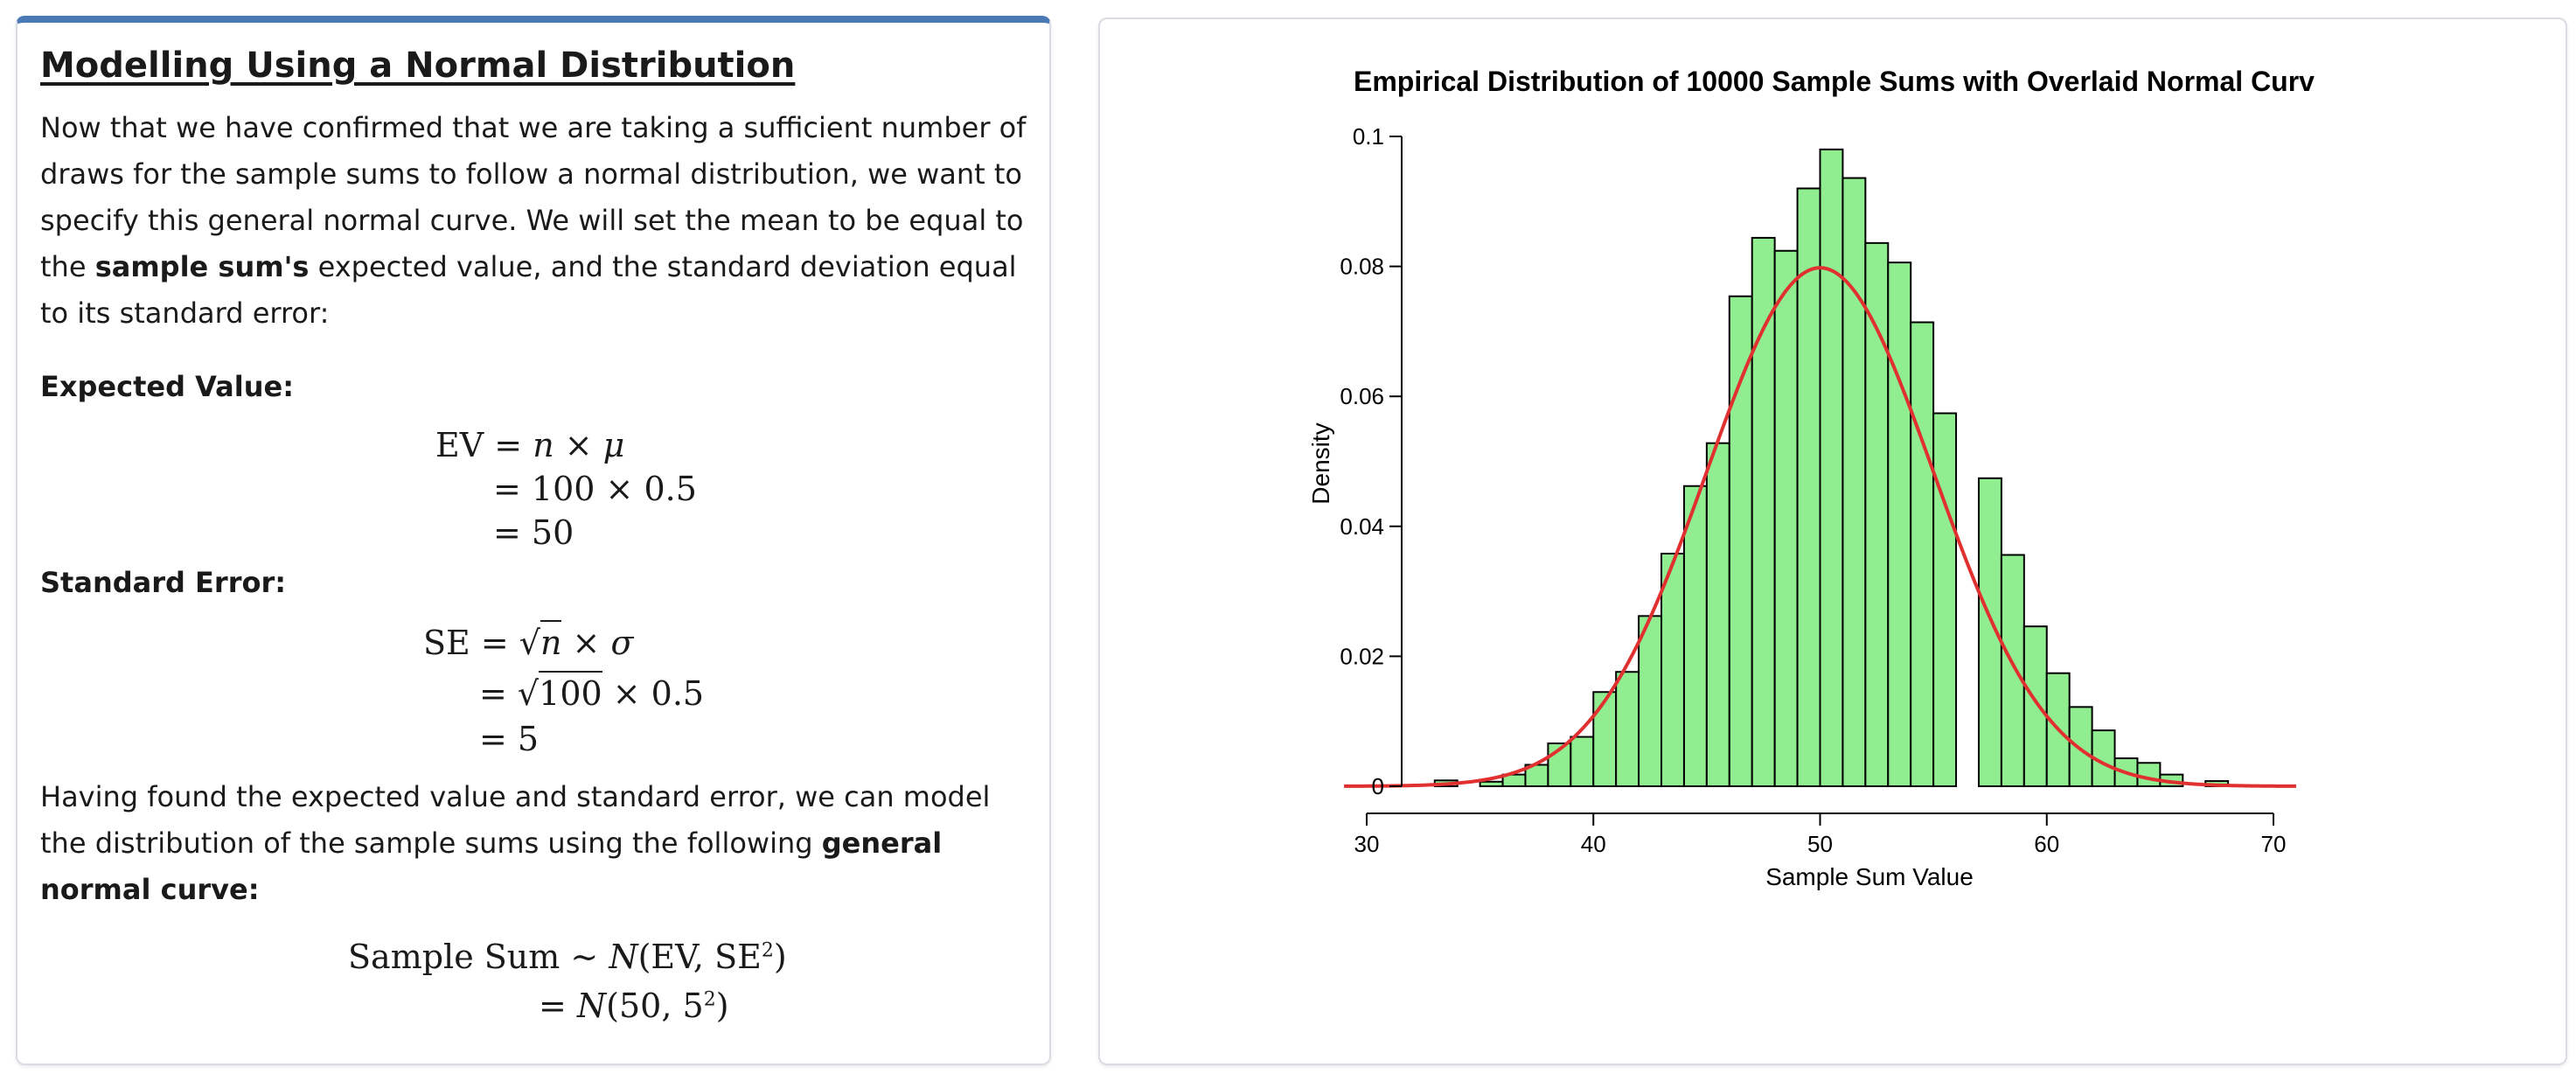 The width and height of the screenshot is (2576, 1074). Describe the element at coordinates (1593, 844) in the screenshot. I see `x-tick-label: 40` at that location.